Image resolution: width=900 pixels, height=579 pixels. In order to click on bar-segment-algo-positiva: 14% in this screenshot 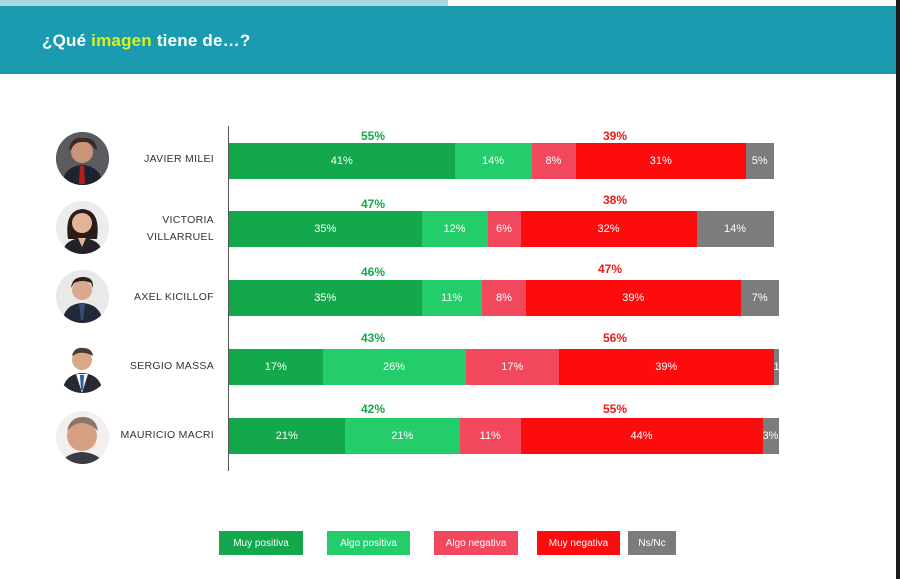, I will do `click(493, 161)`.